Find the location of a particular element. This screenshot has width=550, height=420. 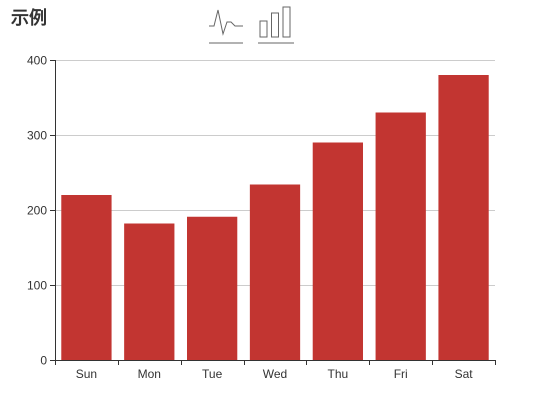

bar-chart-toggle is located at coordinates (276, 26).